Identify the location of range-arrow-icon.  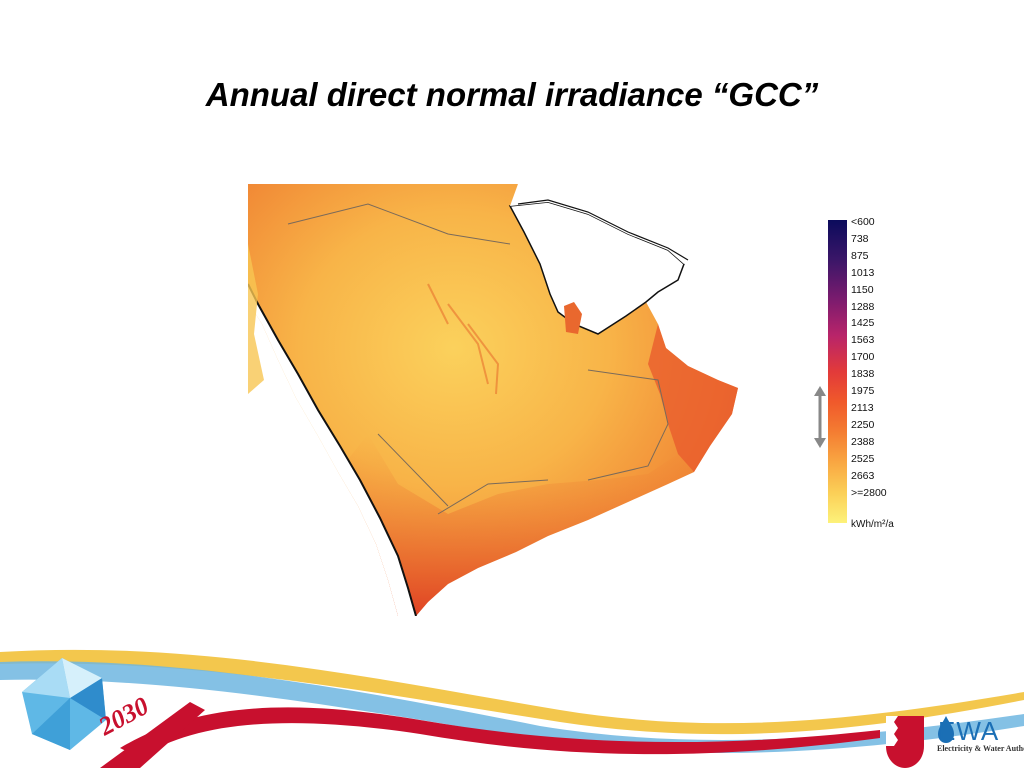
(820, 417).